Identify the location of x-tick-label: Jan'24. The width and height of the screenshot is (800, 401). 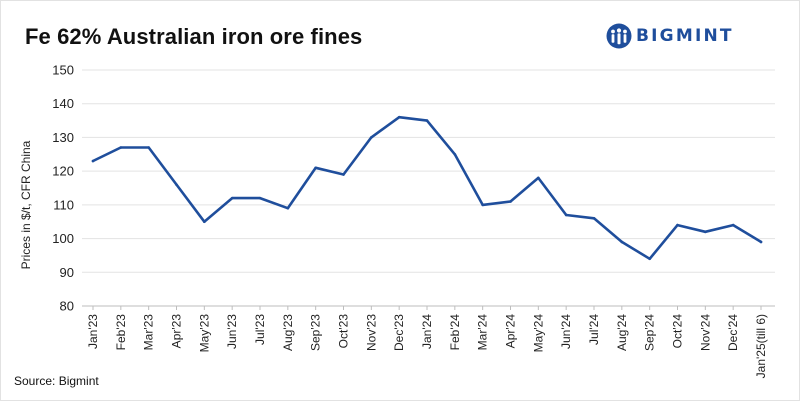
(427, 331).